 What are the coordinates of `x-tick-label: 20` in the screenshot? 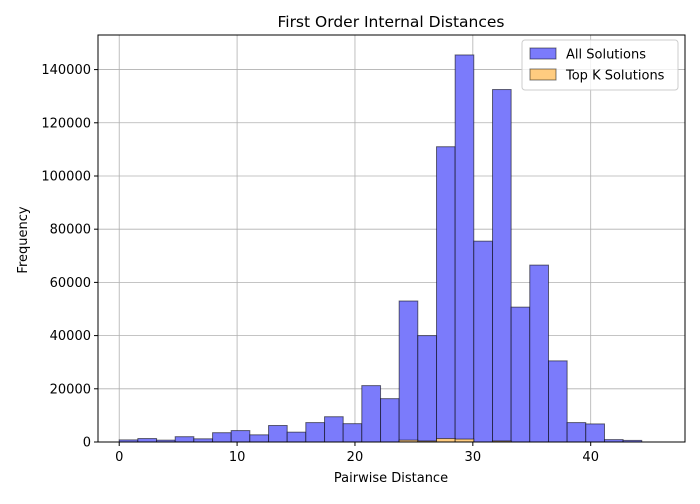 It's located at (355, 457).